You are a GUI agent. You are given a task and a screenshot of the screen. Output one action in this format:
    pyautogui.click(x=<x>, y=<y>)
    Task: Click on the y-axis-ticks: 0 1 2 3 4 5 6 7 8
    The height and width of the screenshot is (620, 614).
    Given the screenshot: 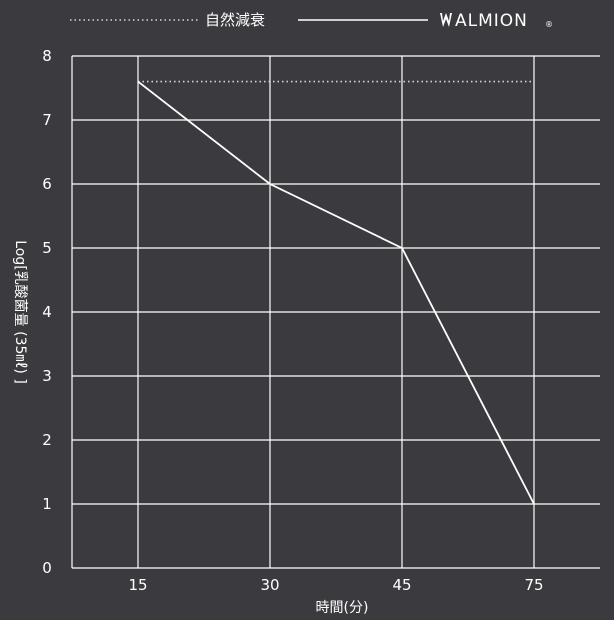 What is the action you would take?
    pyautogui.click(x=47, y=312)
    